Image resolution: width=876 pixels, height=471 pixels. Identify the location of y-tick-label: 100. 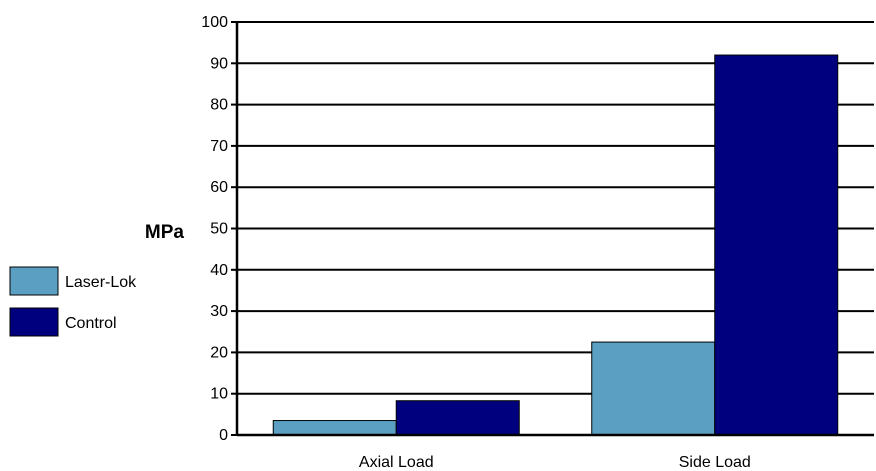
(214, 22).